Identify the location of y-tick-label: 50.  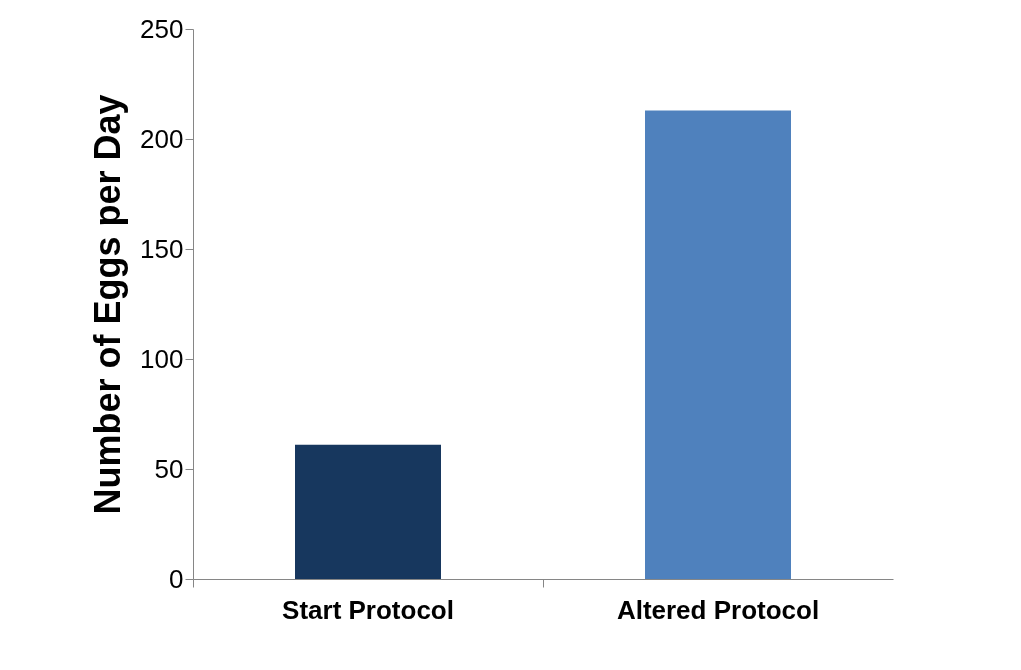
(169, 468).